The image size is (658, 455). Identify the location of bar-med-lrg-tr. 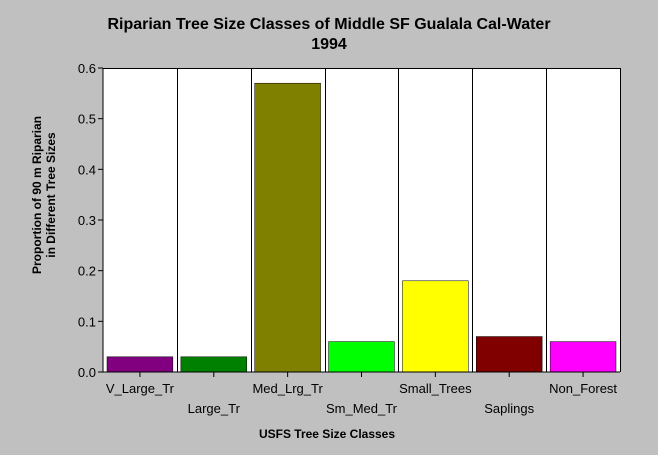
(287, 227).